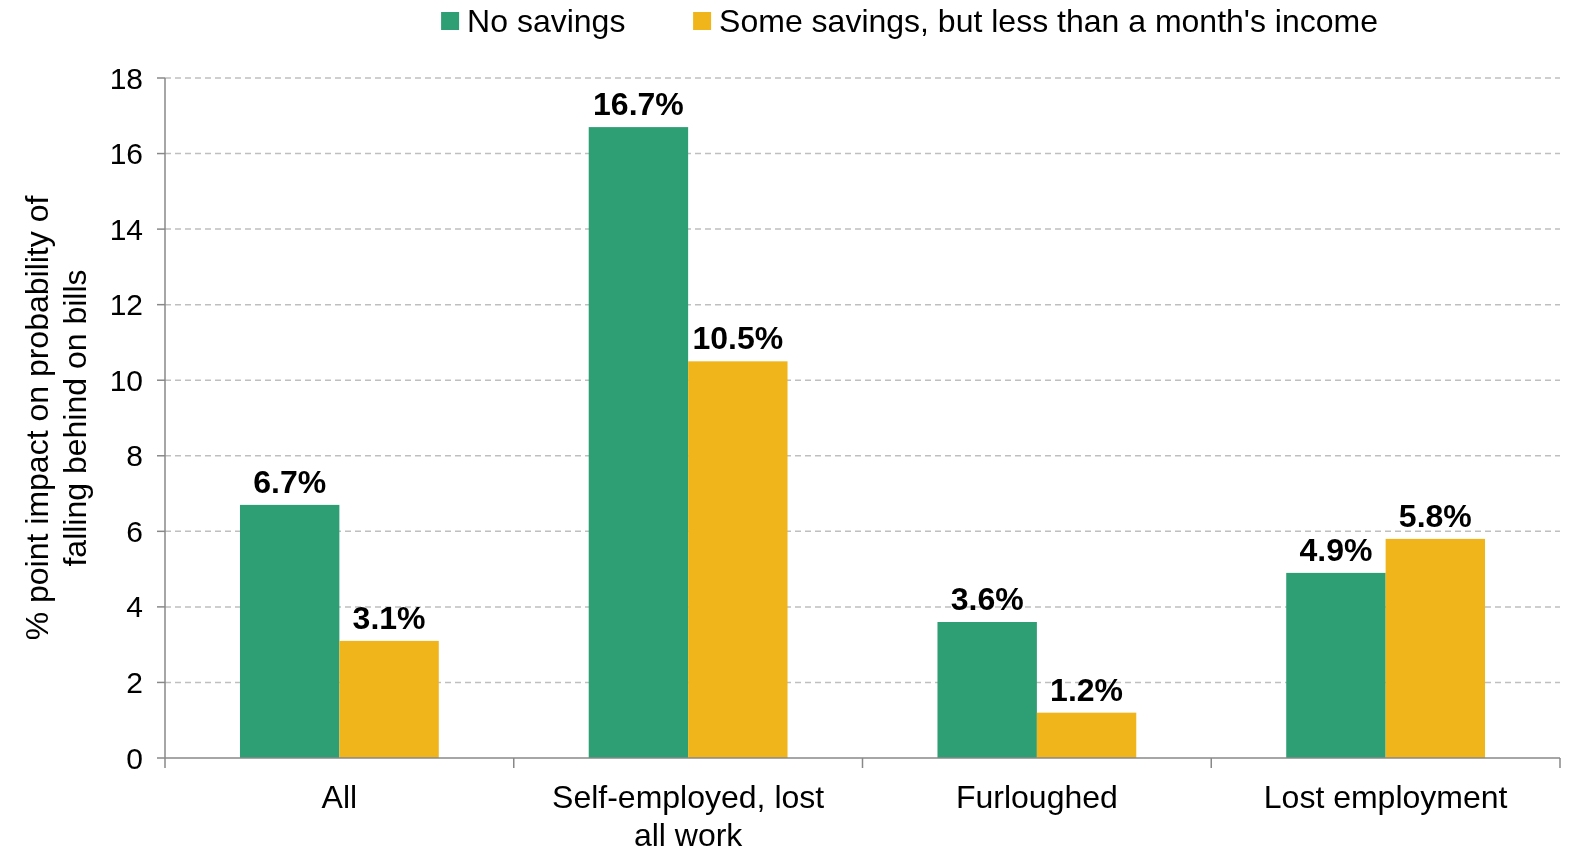  I want to click on data-label: 3.6%, so click(987, 599).